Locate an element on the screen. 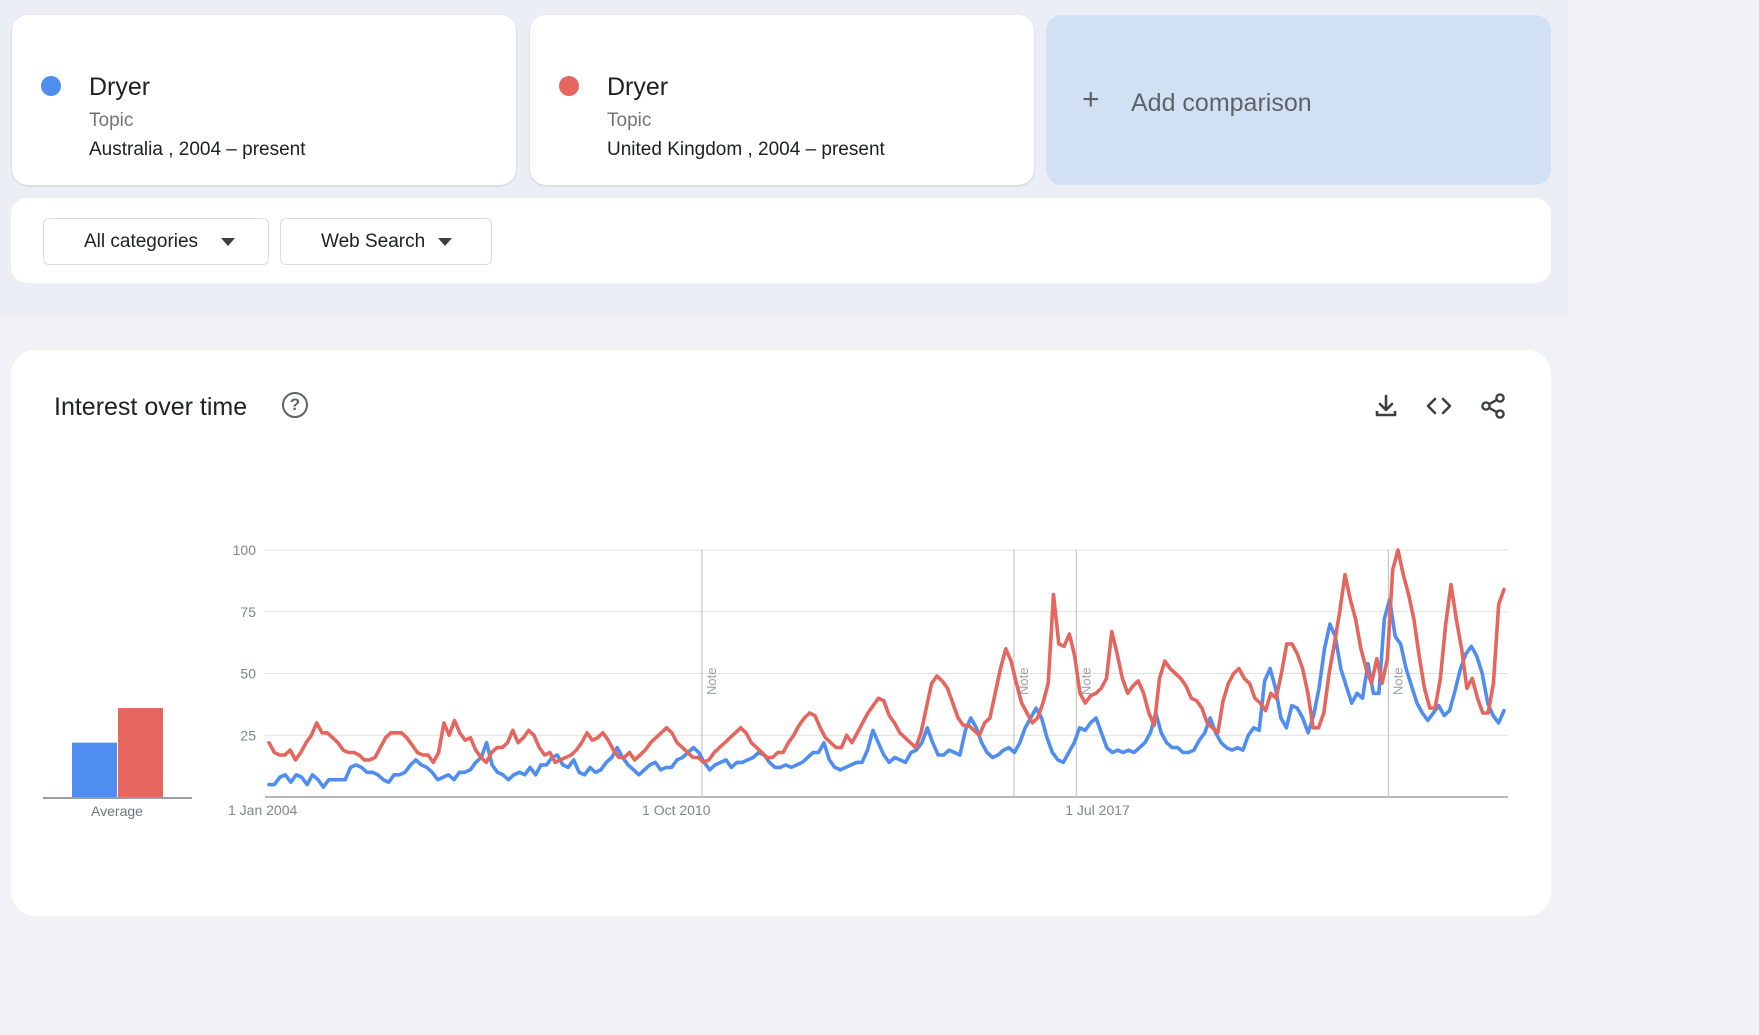 The height and width of the screenshot is (1035, 1759). term-scope: Australia , 2004 – present is located at coordinates (197, 149).